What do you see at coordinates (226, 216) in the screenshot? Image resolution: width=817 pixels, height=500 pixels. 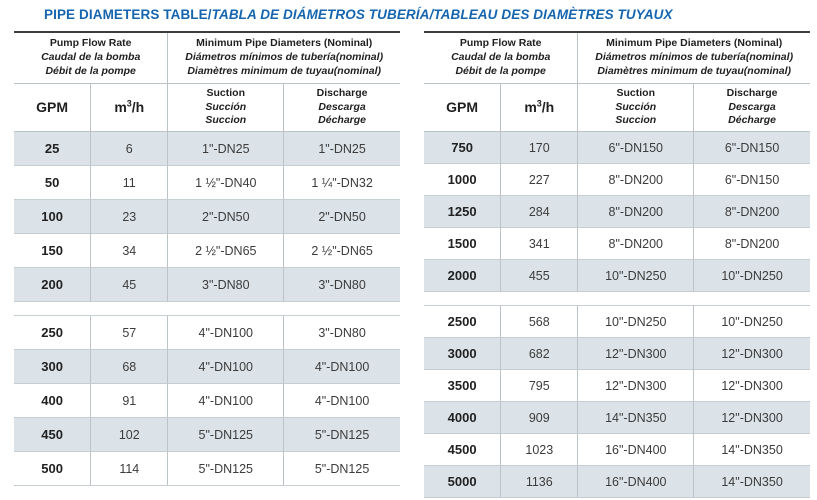 I see `suction-value: 2"-DN50` at bounding box center [226, 216].